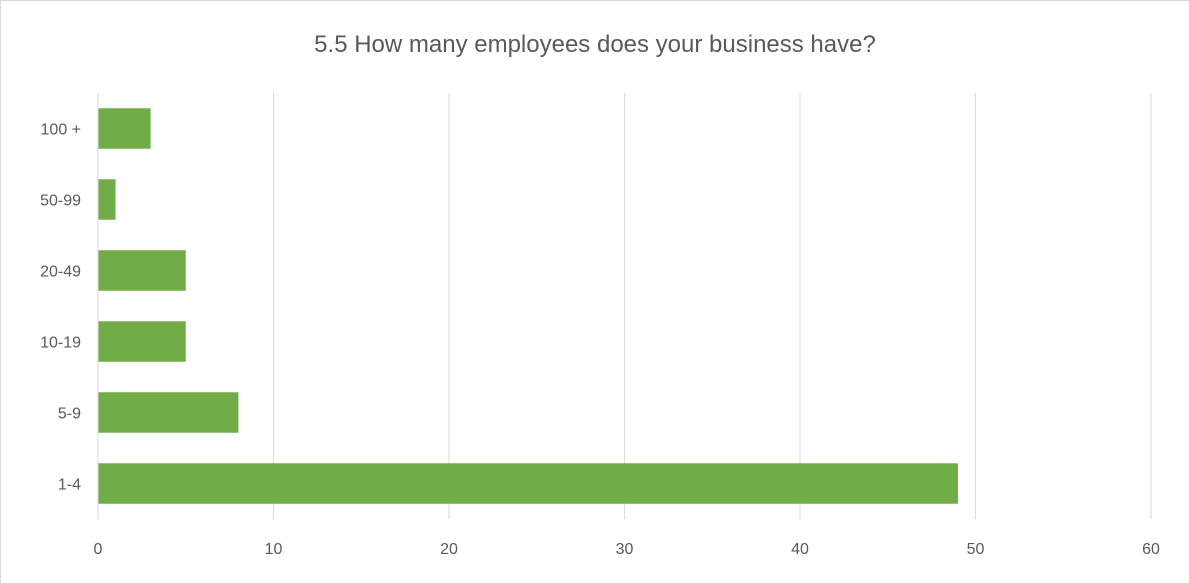 The height and width of the screenshot is (584, 1190). Describe the element at coordinates (449, 549) in the screenshot. I see `x-tick-label-20: 20` at that location.